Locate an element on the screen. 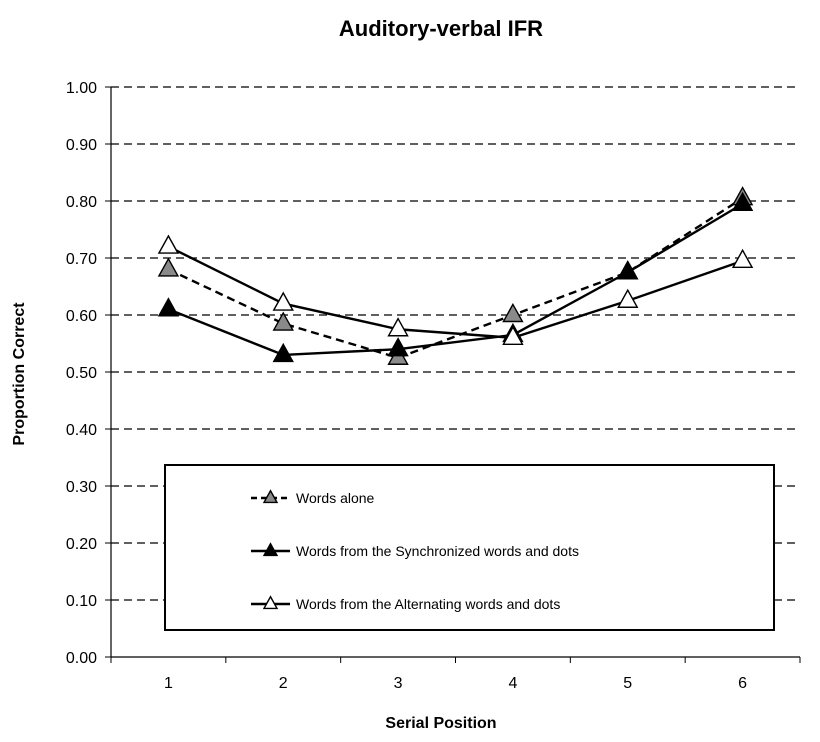 This screenshot has height=742, width=820. y-tick-label: 0.10 is located at coordinates (81, 601).